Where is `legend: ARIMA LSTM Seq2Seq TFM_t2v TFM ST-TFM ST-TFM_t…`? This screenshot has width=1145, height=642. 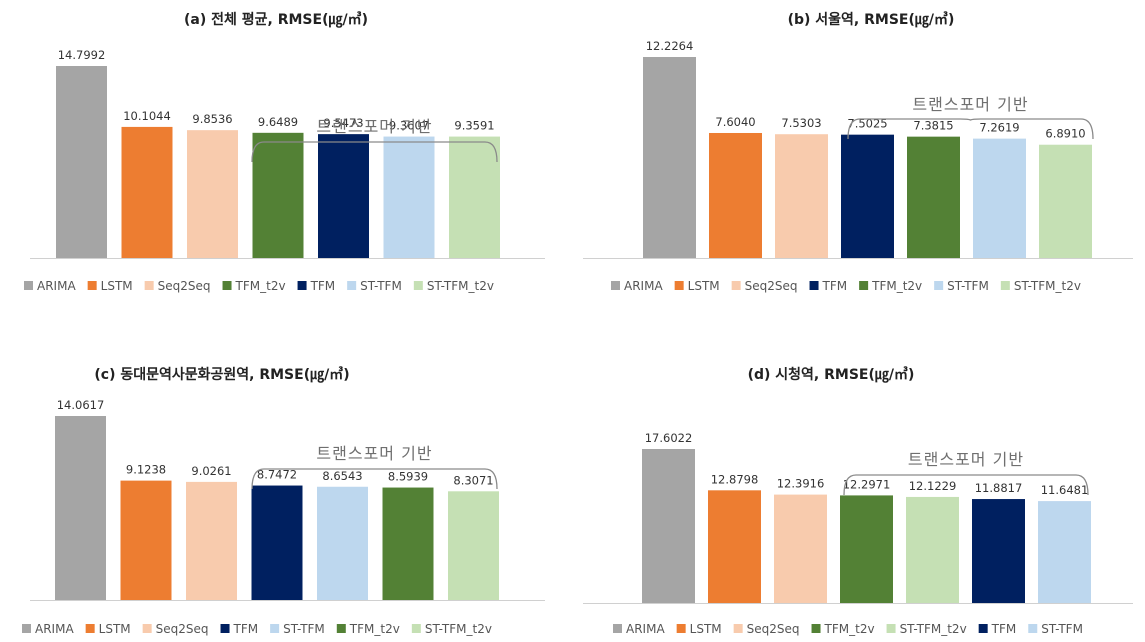
legend: ARIMA LSTM Seq2Seq TFM_t2v TFM ST-TFM ST-TFM_t… is located at coordinates (259, 286).